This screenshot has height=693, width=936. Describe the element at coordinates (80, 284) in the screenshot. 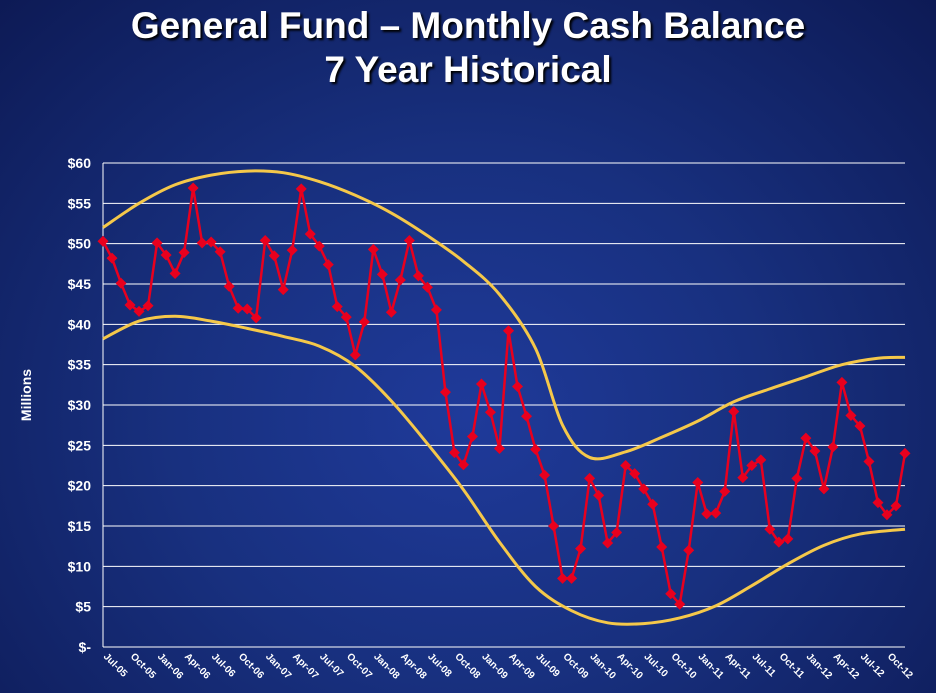

I see `y-tick-label: $45` at that location.